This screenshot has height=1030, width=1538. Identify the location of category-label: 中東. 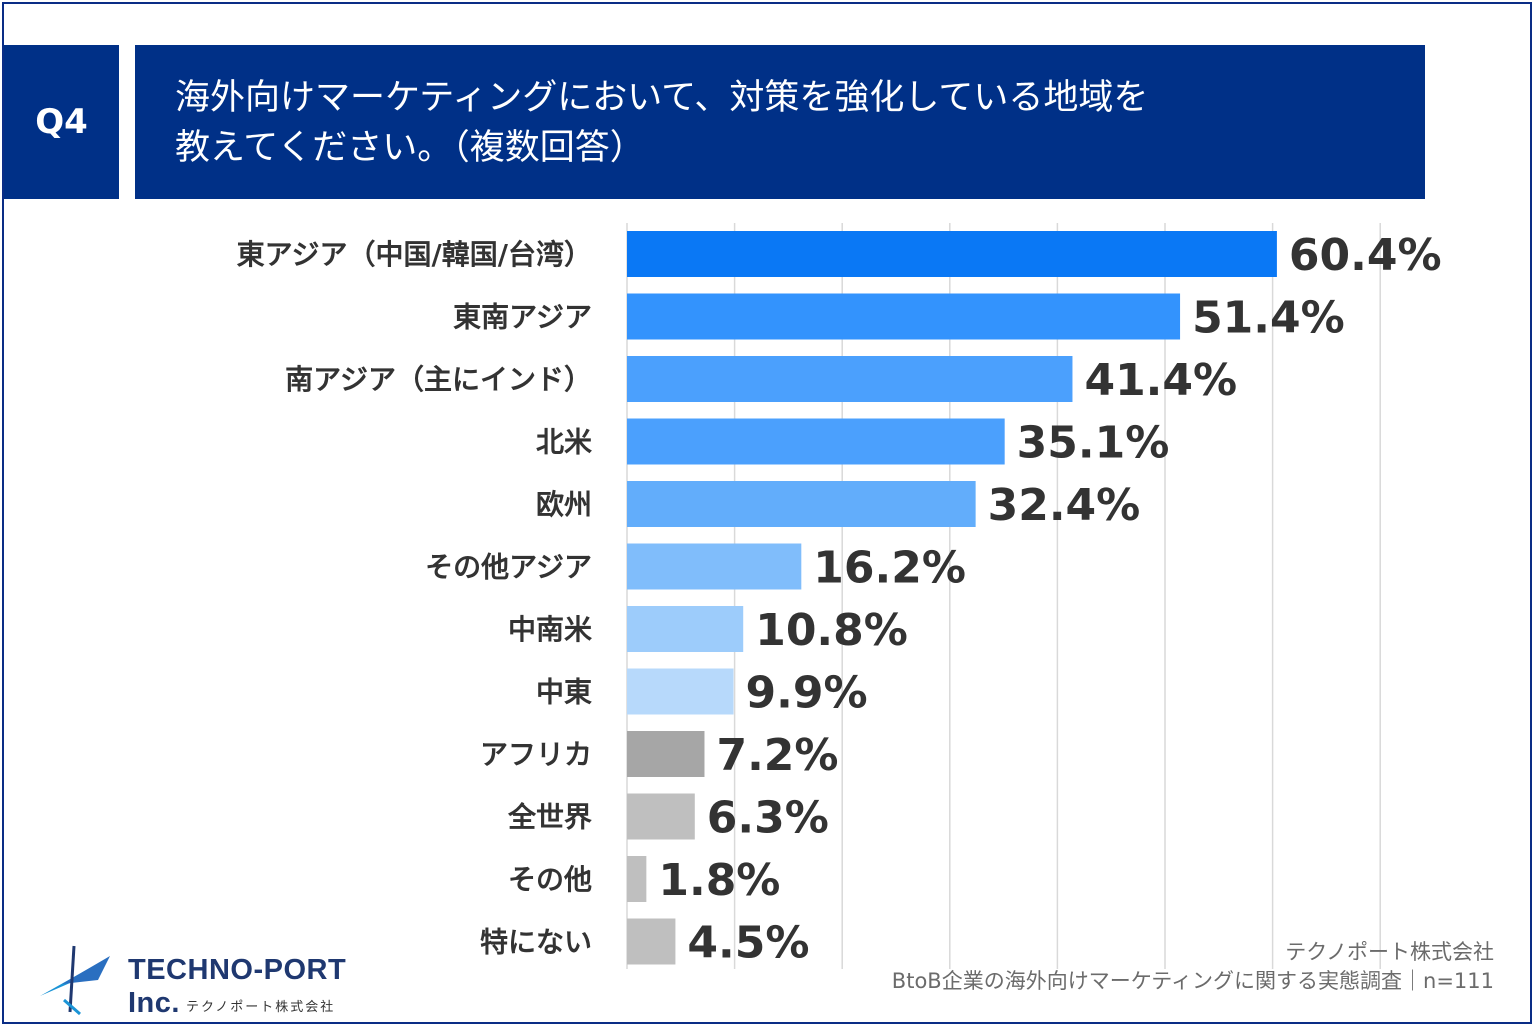
(564, 692).